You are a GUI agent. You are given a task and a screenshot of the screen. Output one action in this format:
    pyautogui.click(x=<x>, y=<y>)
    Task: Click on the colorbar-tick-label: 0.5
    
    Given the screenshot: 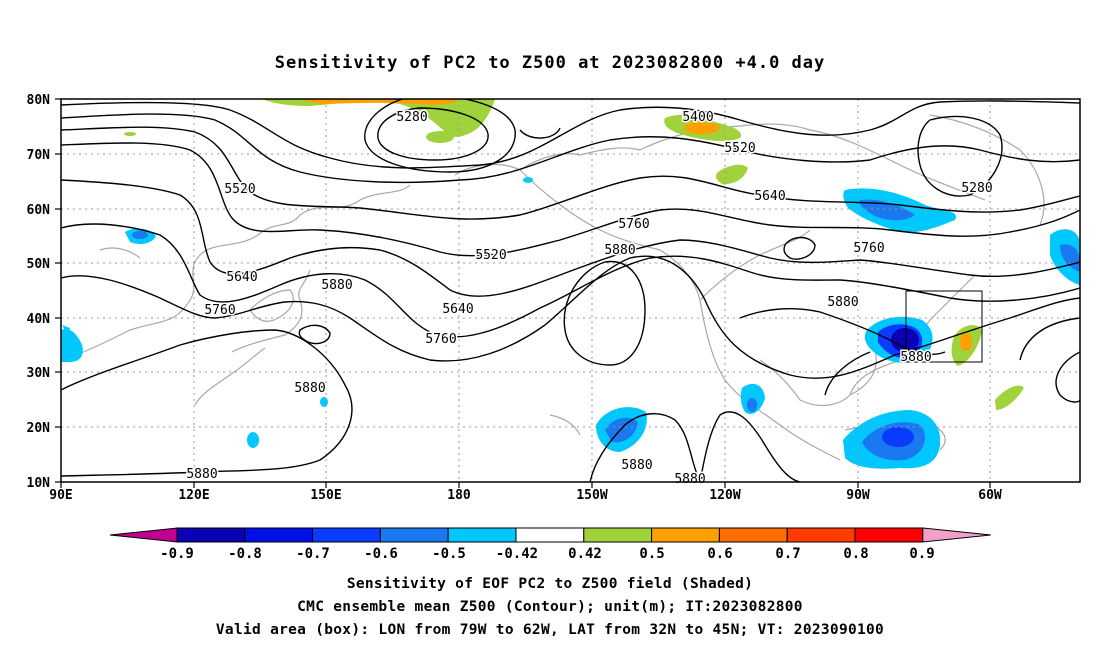 What is the action you would take?
    pyautogui.click(x=651, y=554)
    